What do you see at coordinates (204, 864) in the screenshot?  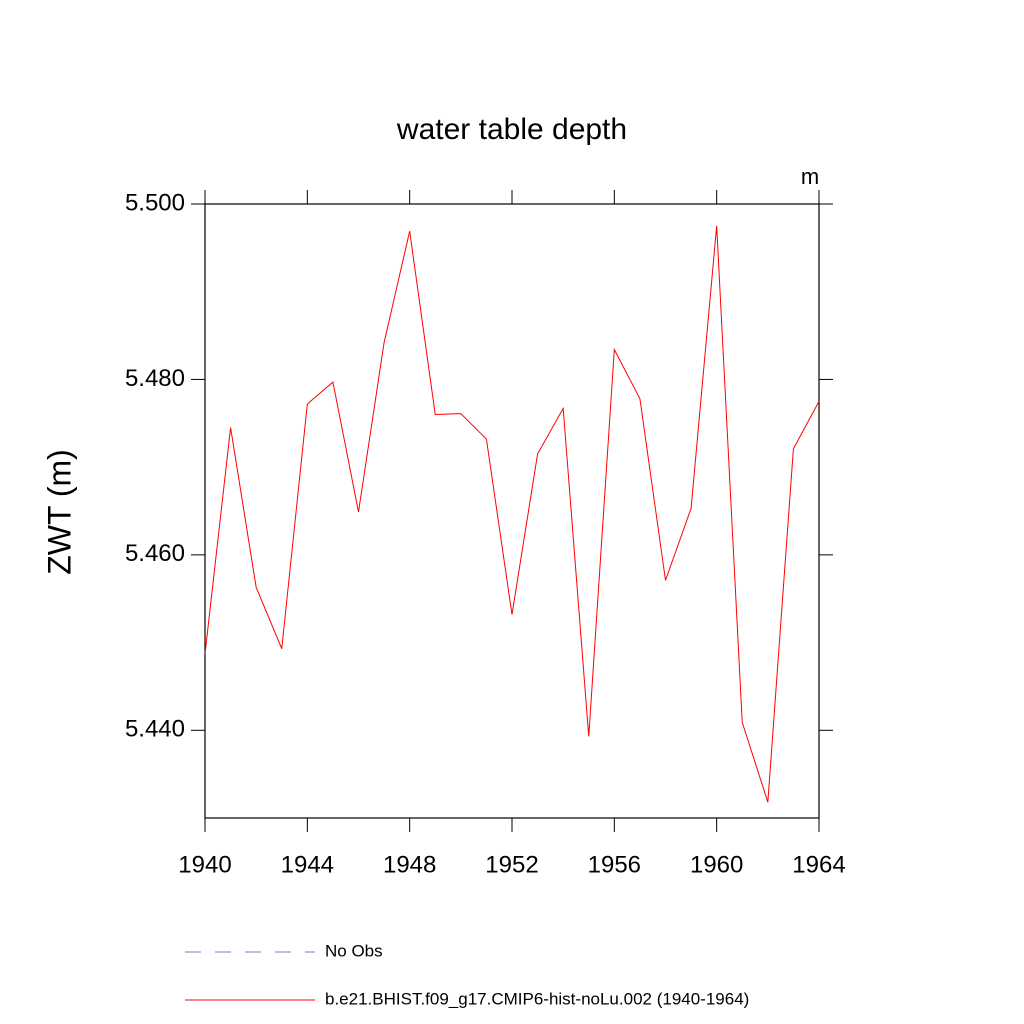 I see `x-tick-label: 1940` at bounding box center [204, 864].